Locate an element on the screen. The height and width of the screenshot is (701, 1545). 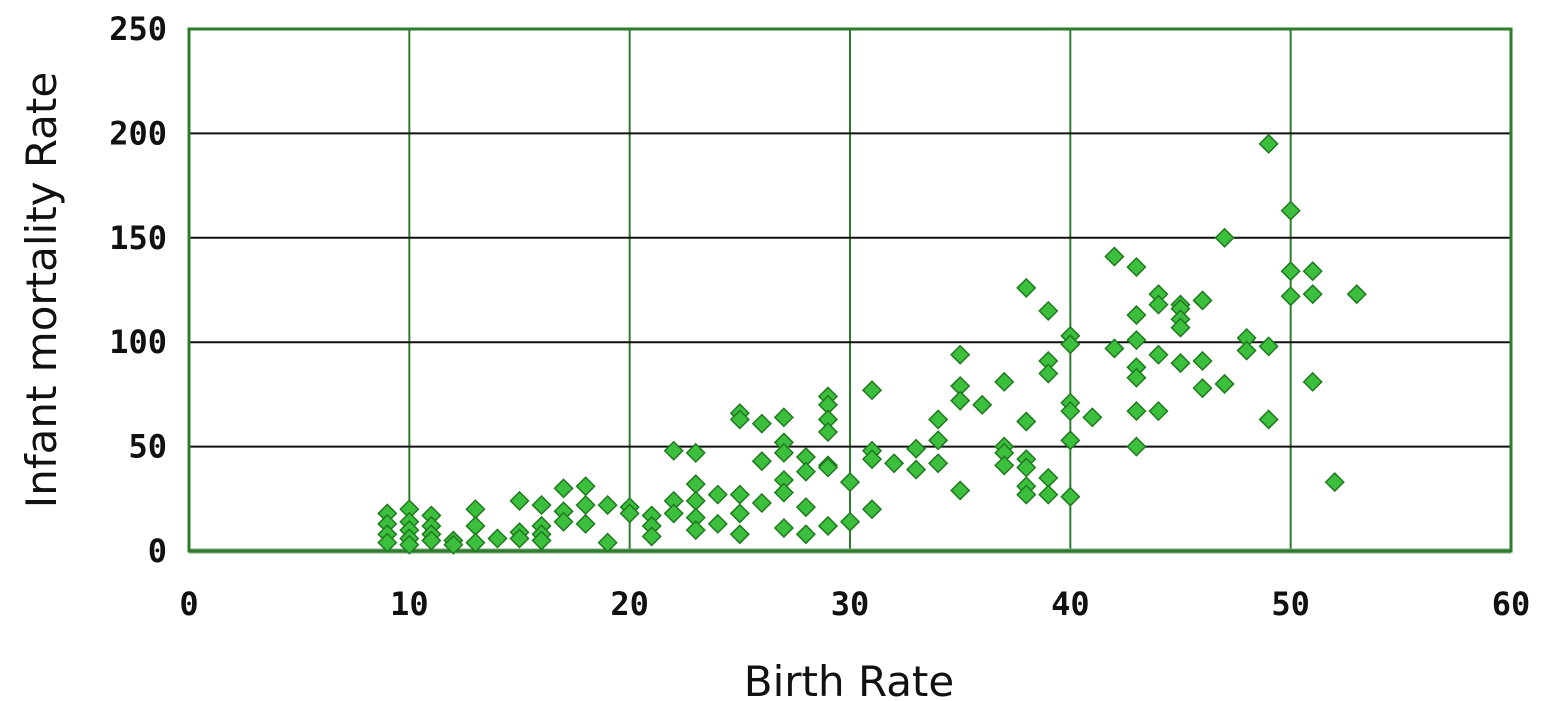
y-tick-label: 200 is located at coordinates (138, 133).